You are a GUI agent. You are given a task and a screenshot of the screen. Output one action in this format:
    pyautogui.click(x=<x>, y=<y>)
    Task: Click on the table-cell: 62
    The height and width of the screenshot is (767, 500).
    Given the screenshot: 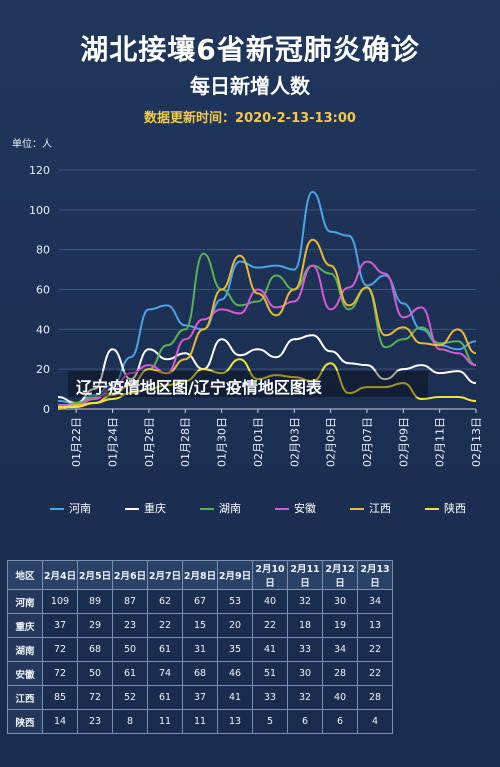 What is the action you would take?
    pyautogui.click(x=165, y=601)
    